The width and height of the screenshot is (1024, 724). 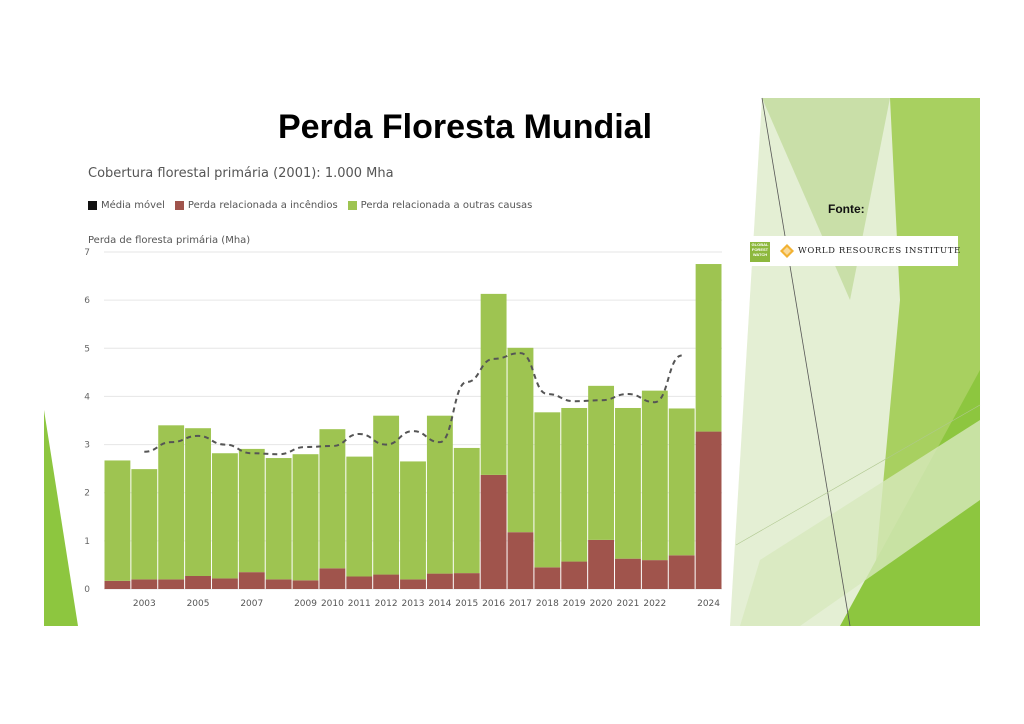 What do you see at coordinates (359, 604) in the screenshot?
I see `x-tick-label-2011: 2011` at bounding box center [359, 604].